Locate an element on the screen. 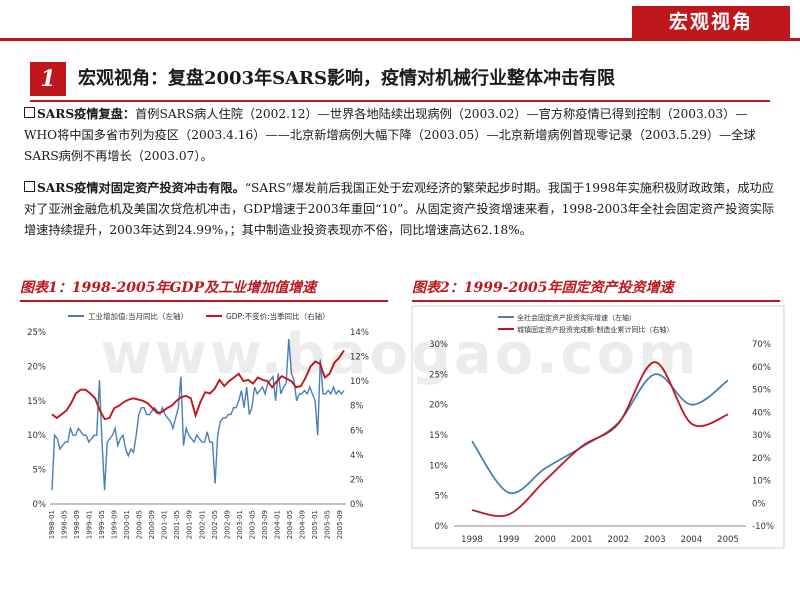 This screenshot has width=800, height=600. y-right-tick-label: 6% is located at coordinates (357, 431).